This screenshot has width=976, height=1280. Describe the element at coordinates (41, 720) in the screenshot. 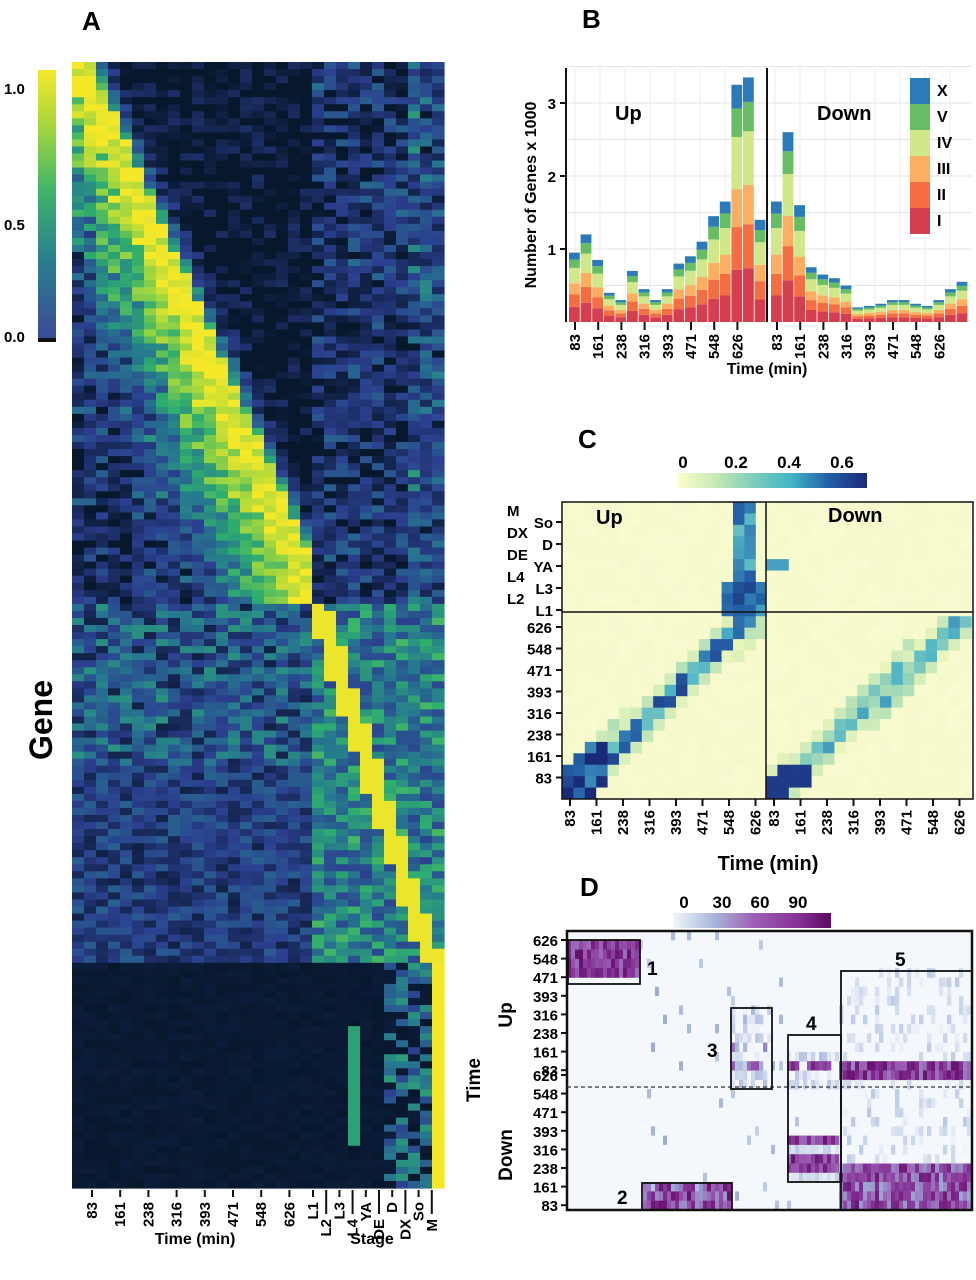

I see `panel-a-ylabel: Gene` at that location.